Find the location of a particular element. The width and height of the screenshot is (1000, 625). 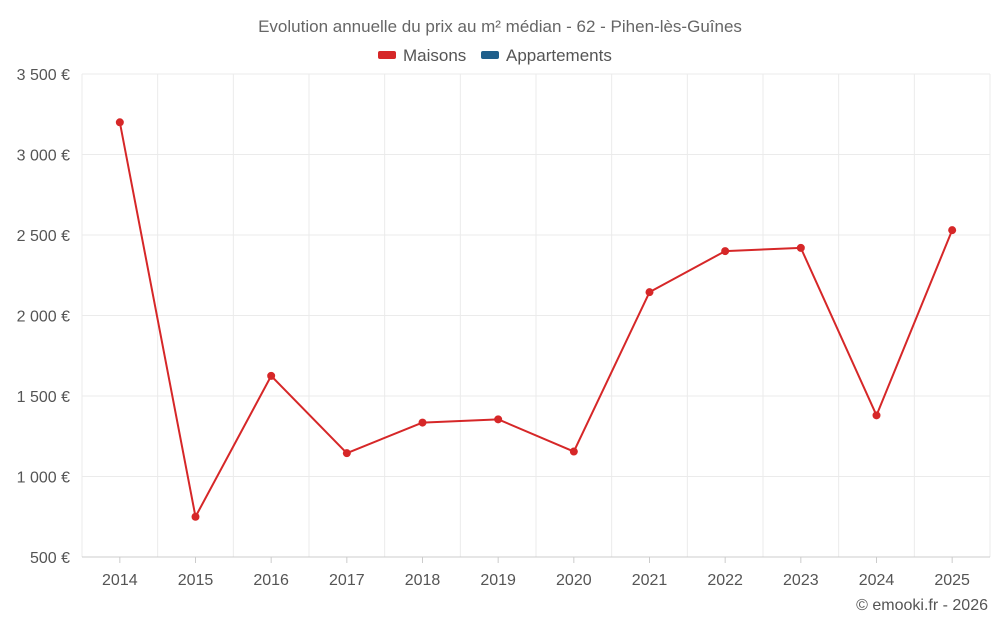

x-tick-label: 2019 is located at coordinates (498, 580).